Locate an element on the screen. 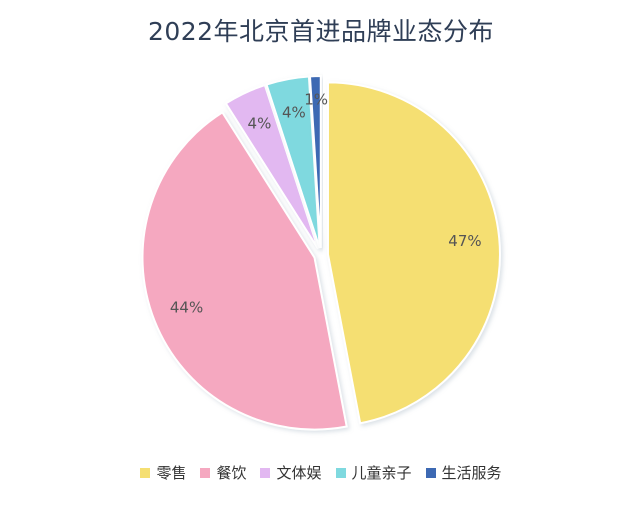 This screenshot has width=642, height=510. legend-item-1: 零售 is located at coordinates (163, 472).